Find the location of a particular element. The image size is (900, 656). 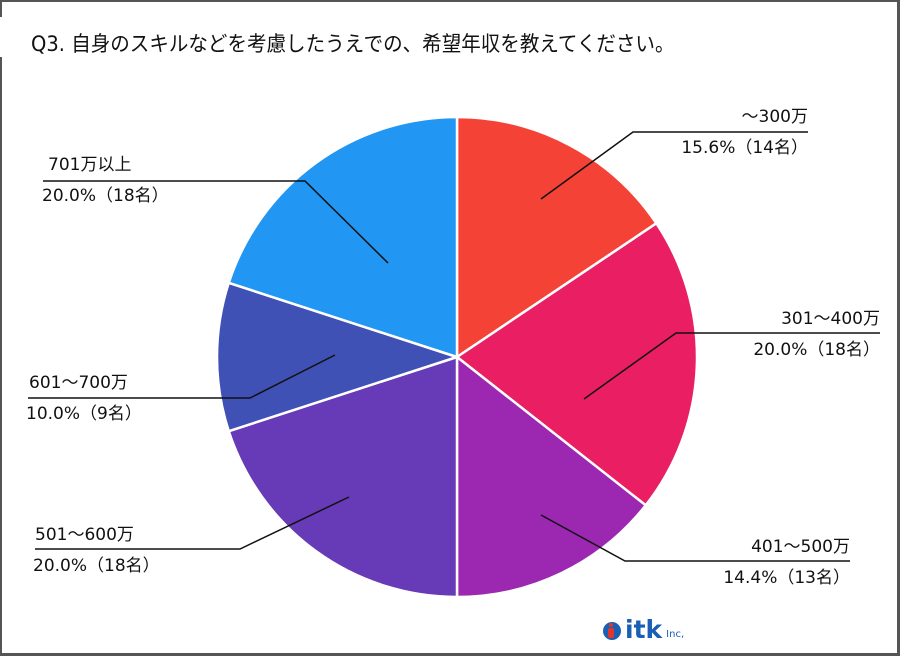

frame-bottom-border is located at coordinates (450, 654).